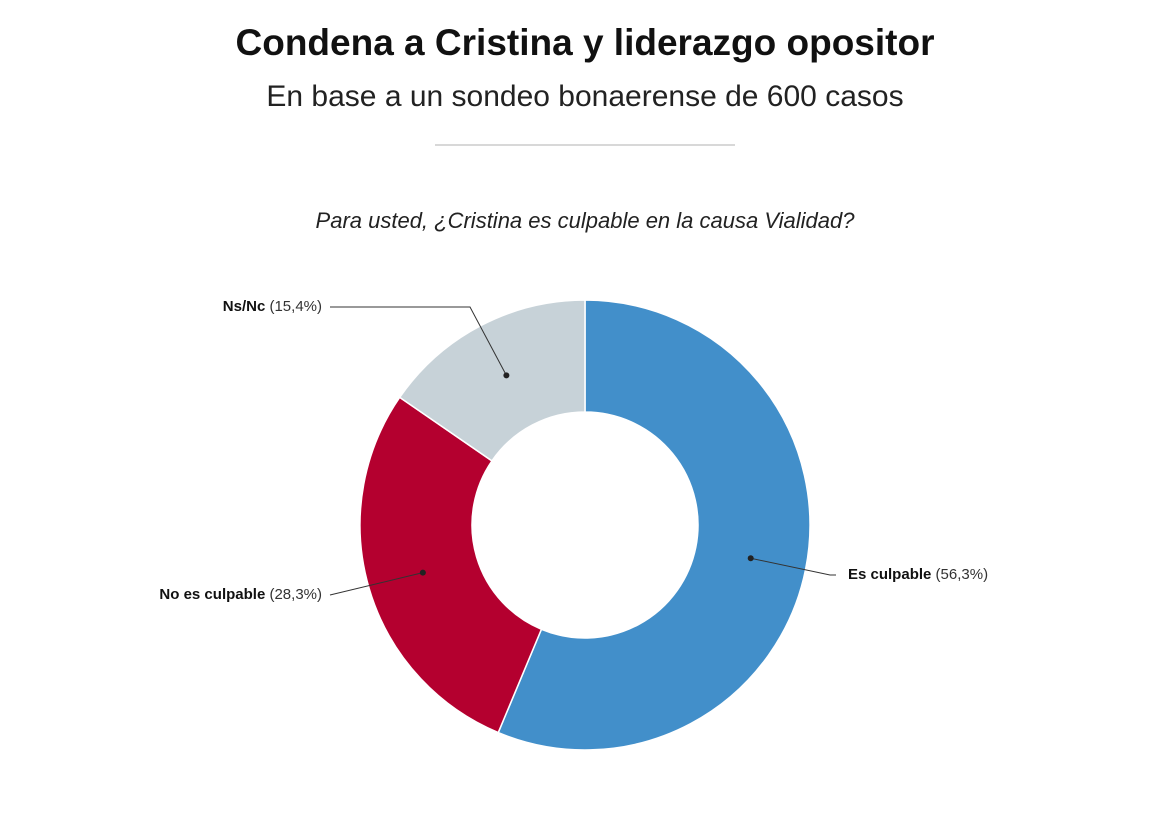 The width and height of the screenshot is (1170, 813). What do you see at coordinates (295, 306) in the screenshot?
I see `value-label: (15,4%)` at bounding box center [295, 306].